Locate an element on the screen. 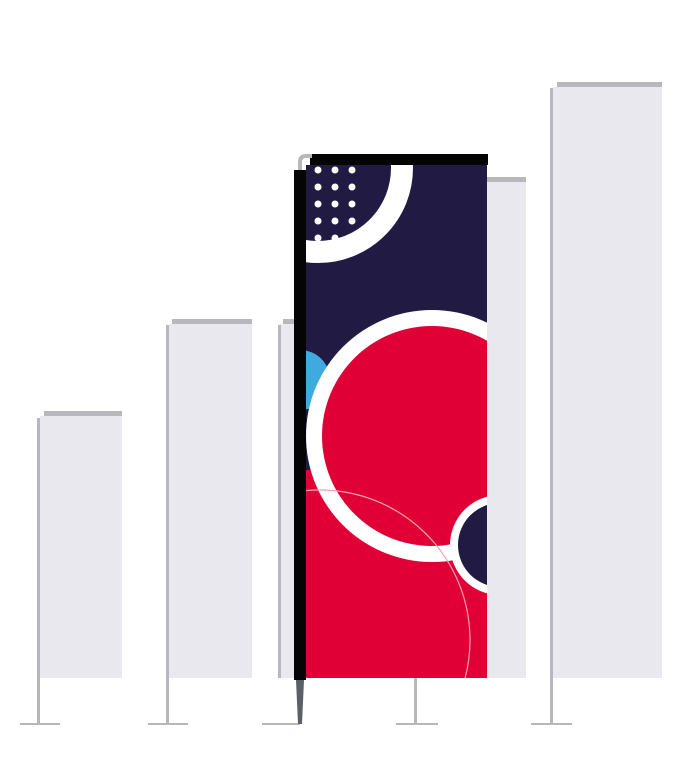  artwork-thin-arc is located at coordinates (388, 583).